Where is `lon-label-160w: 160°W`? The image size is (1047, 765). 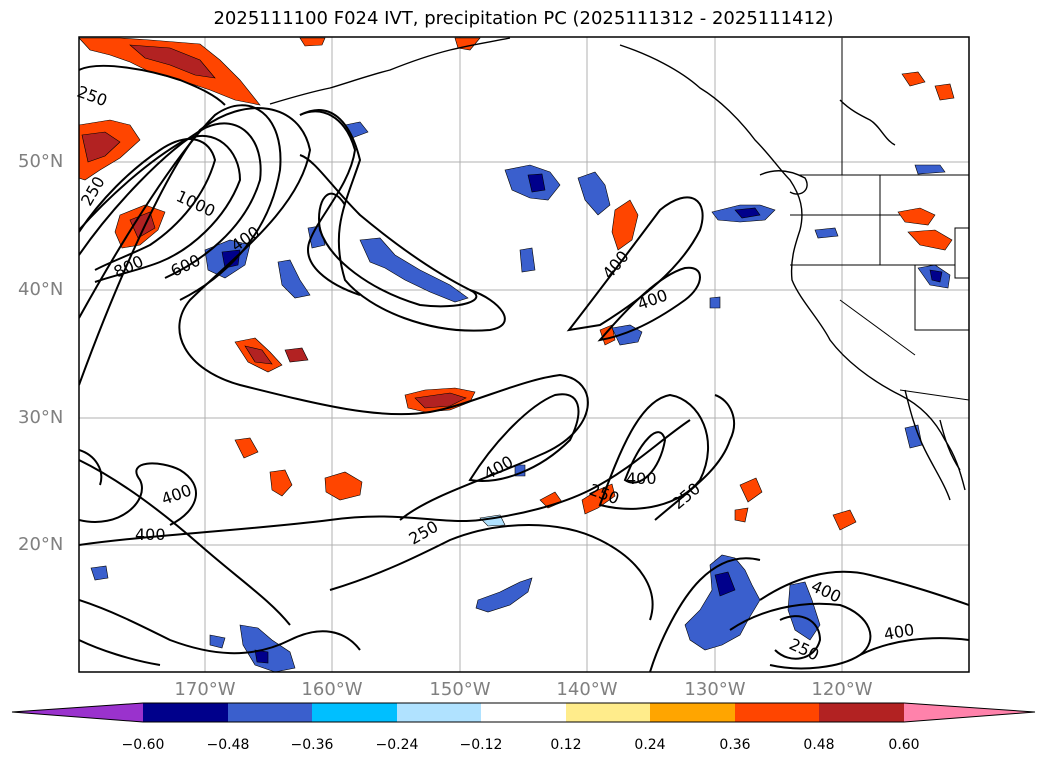
lon-label-160w: 160°W is located at coordinates (332, 689).